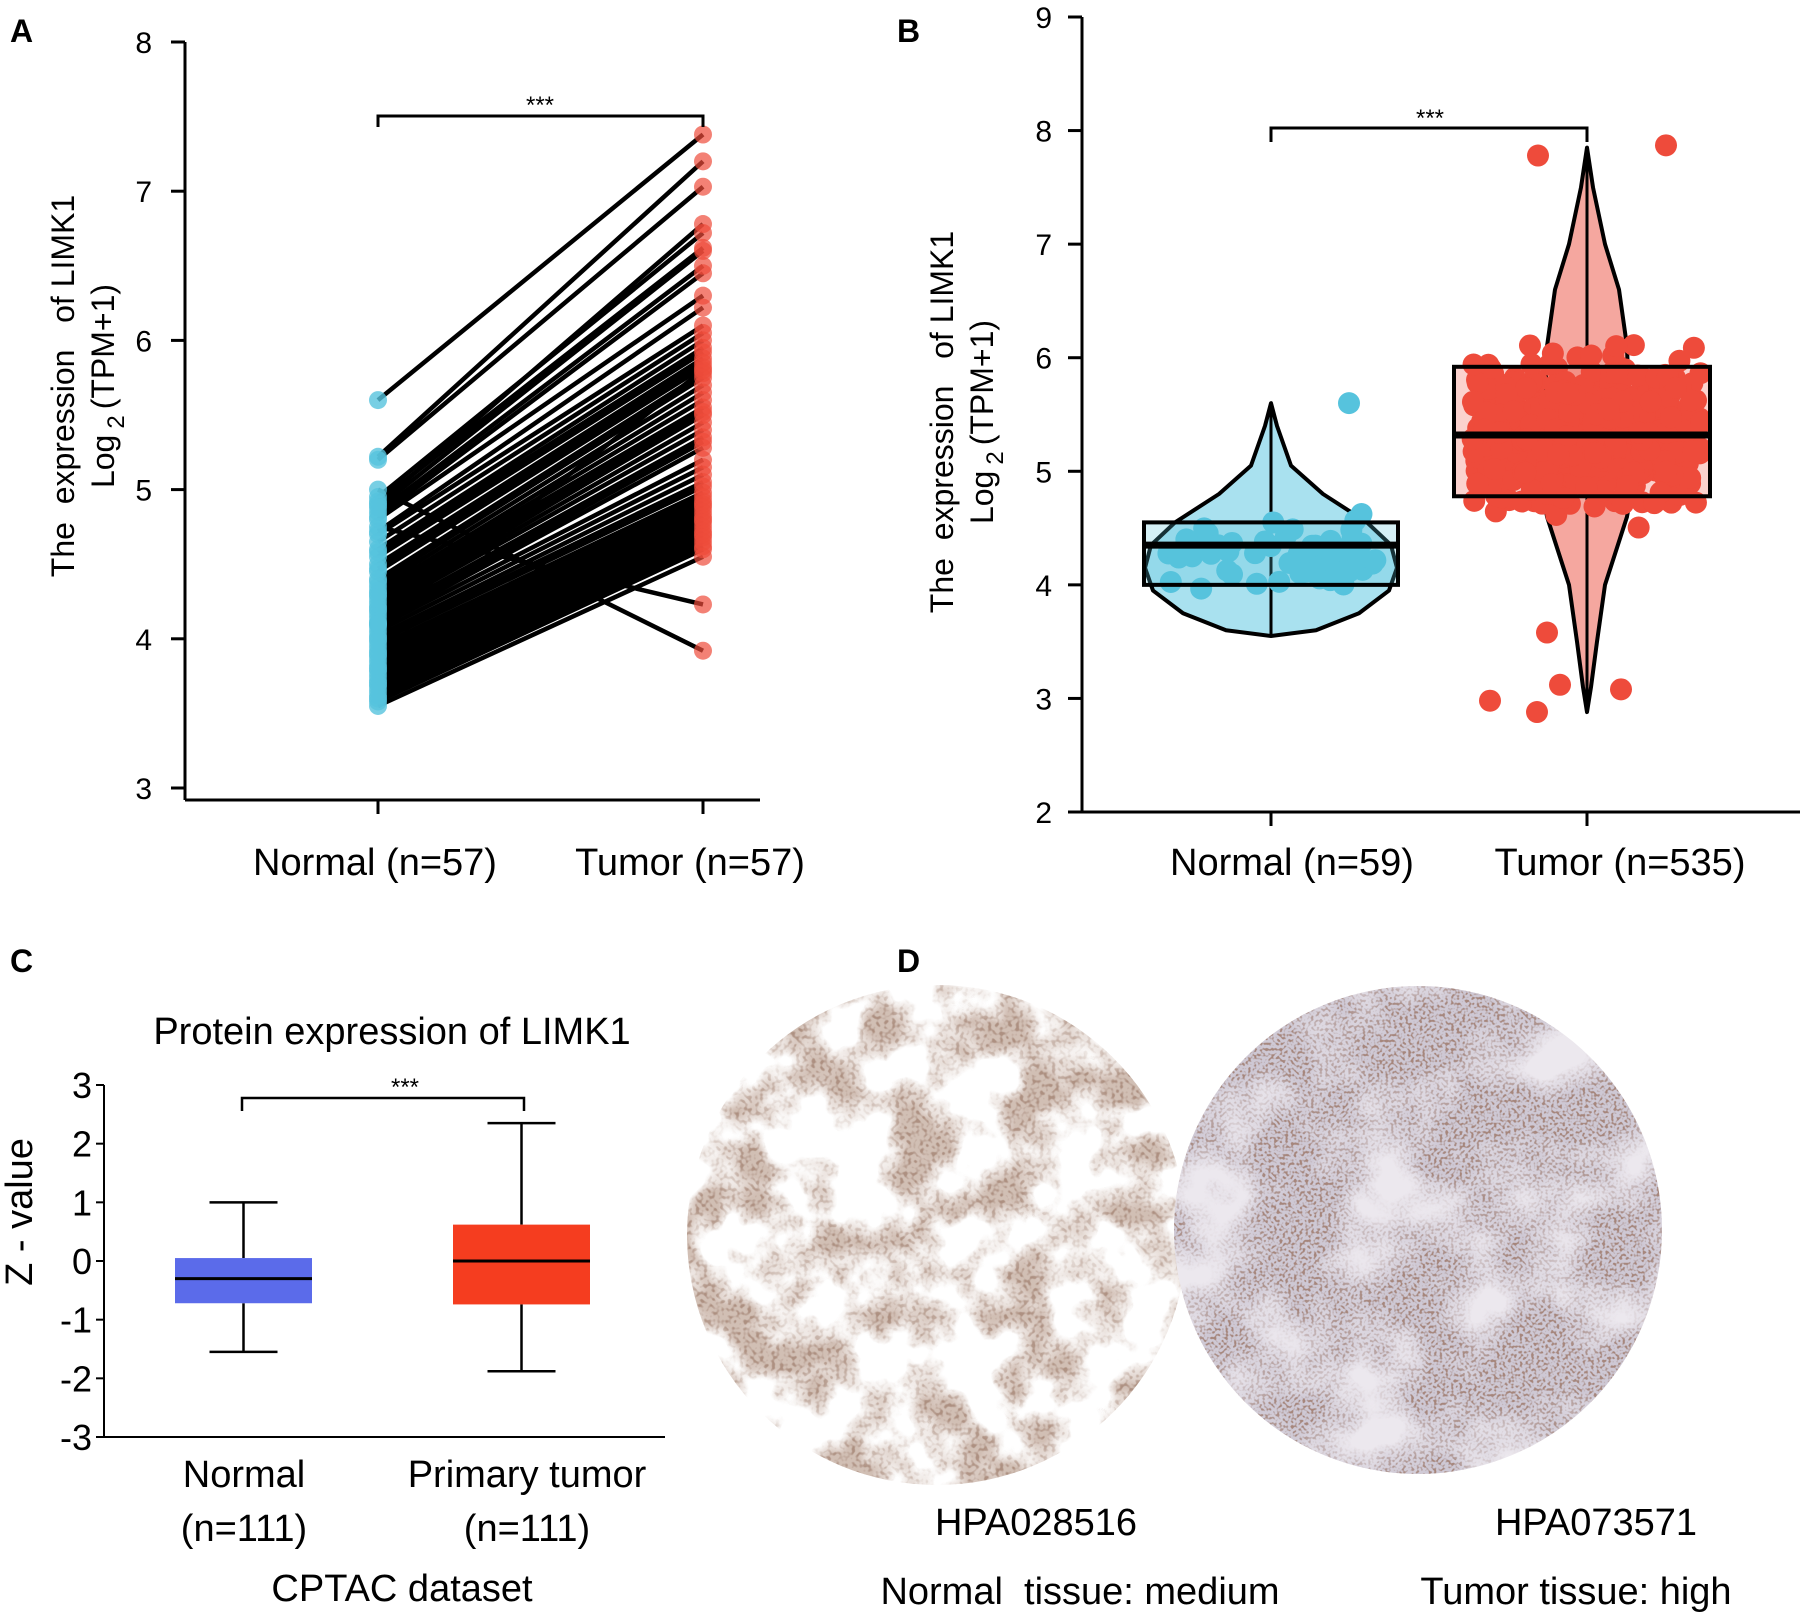 This screenshot has height=1618, width=1807. What do you see at coordinates (362, 1261) in the screenshot?
I see `panel-c-axes: -3 -2 -1 0 1 2 3` at bounding box center [362, 1261].